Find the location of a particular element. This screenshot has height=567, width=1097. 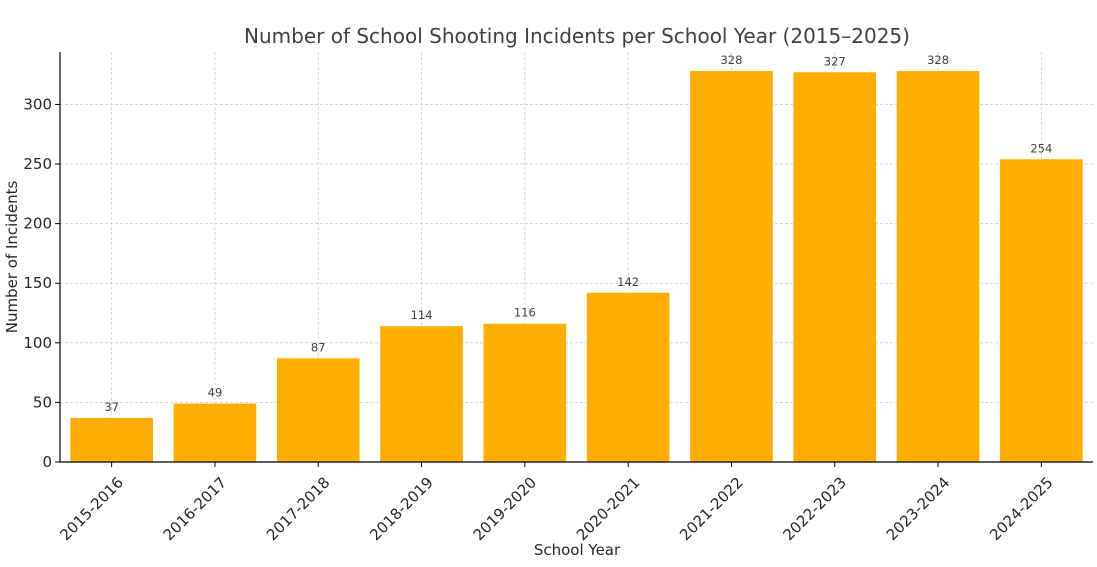

y-tick-label: 250 is located at coordinates (37, 164).